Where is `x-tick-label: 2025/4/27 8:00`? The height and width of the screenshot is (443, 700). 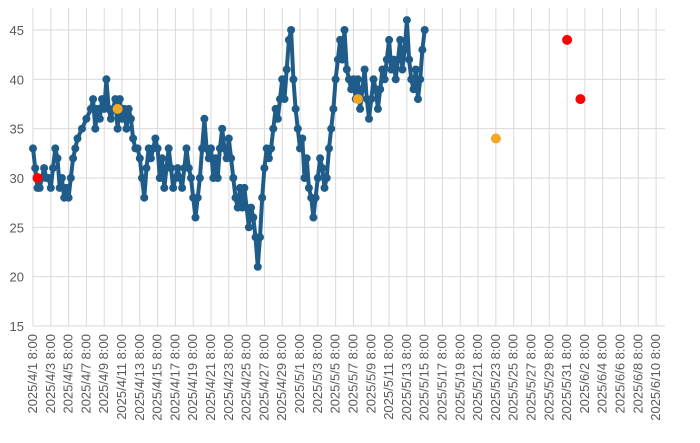 x-tick-label: 2025/4/27 8:00 is located at coordinates (263, 377).